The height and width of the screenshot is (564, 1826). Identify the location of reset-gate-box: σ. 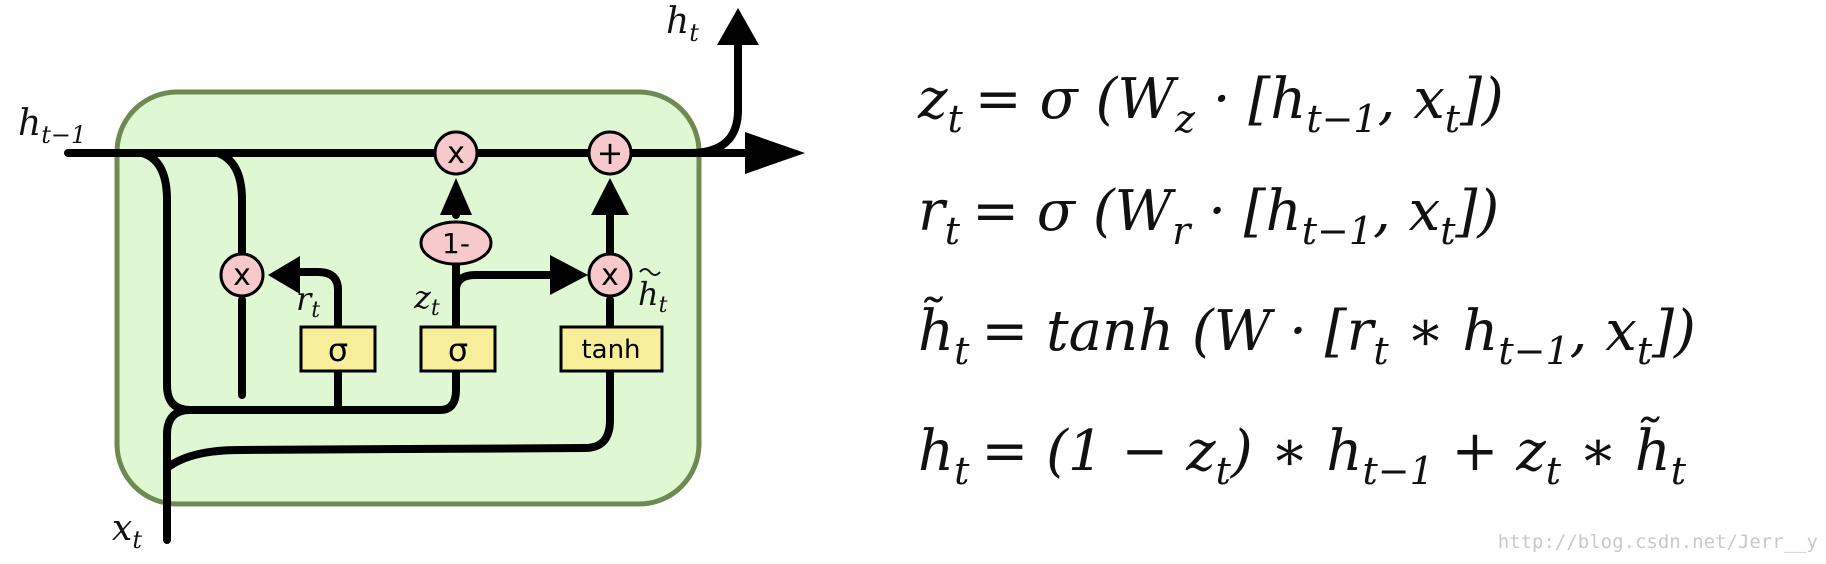
(338, 349).